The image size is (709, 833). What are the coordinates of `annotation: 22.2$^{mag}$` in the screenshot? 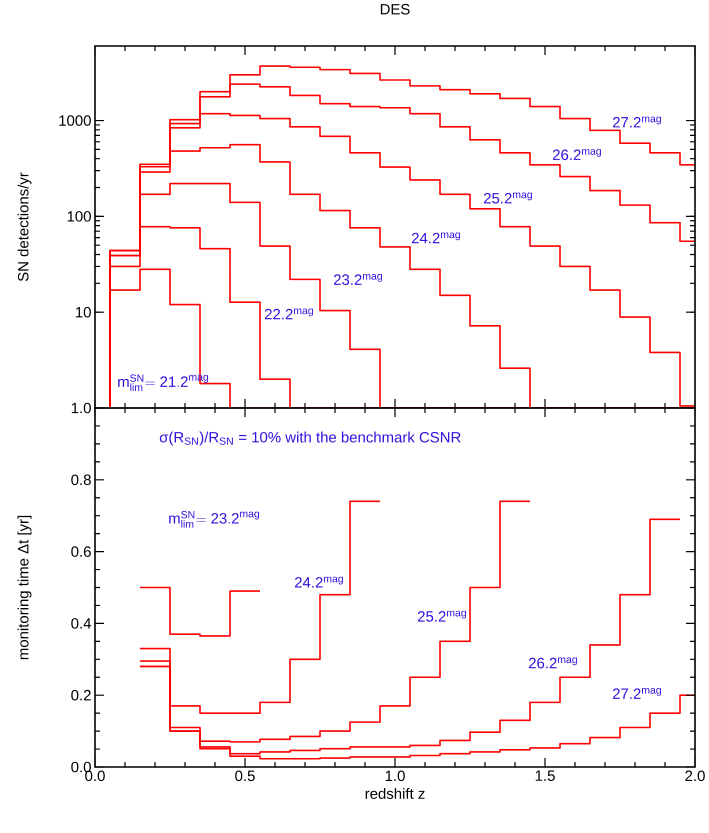 It's located at (288, 314).